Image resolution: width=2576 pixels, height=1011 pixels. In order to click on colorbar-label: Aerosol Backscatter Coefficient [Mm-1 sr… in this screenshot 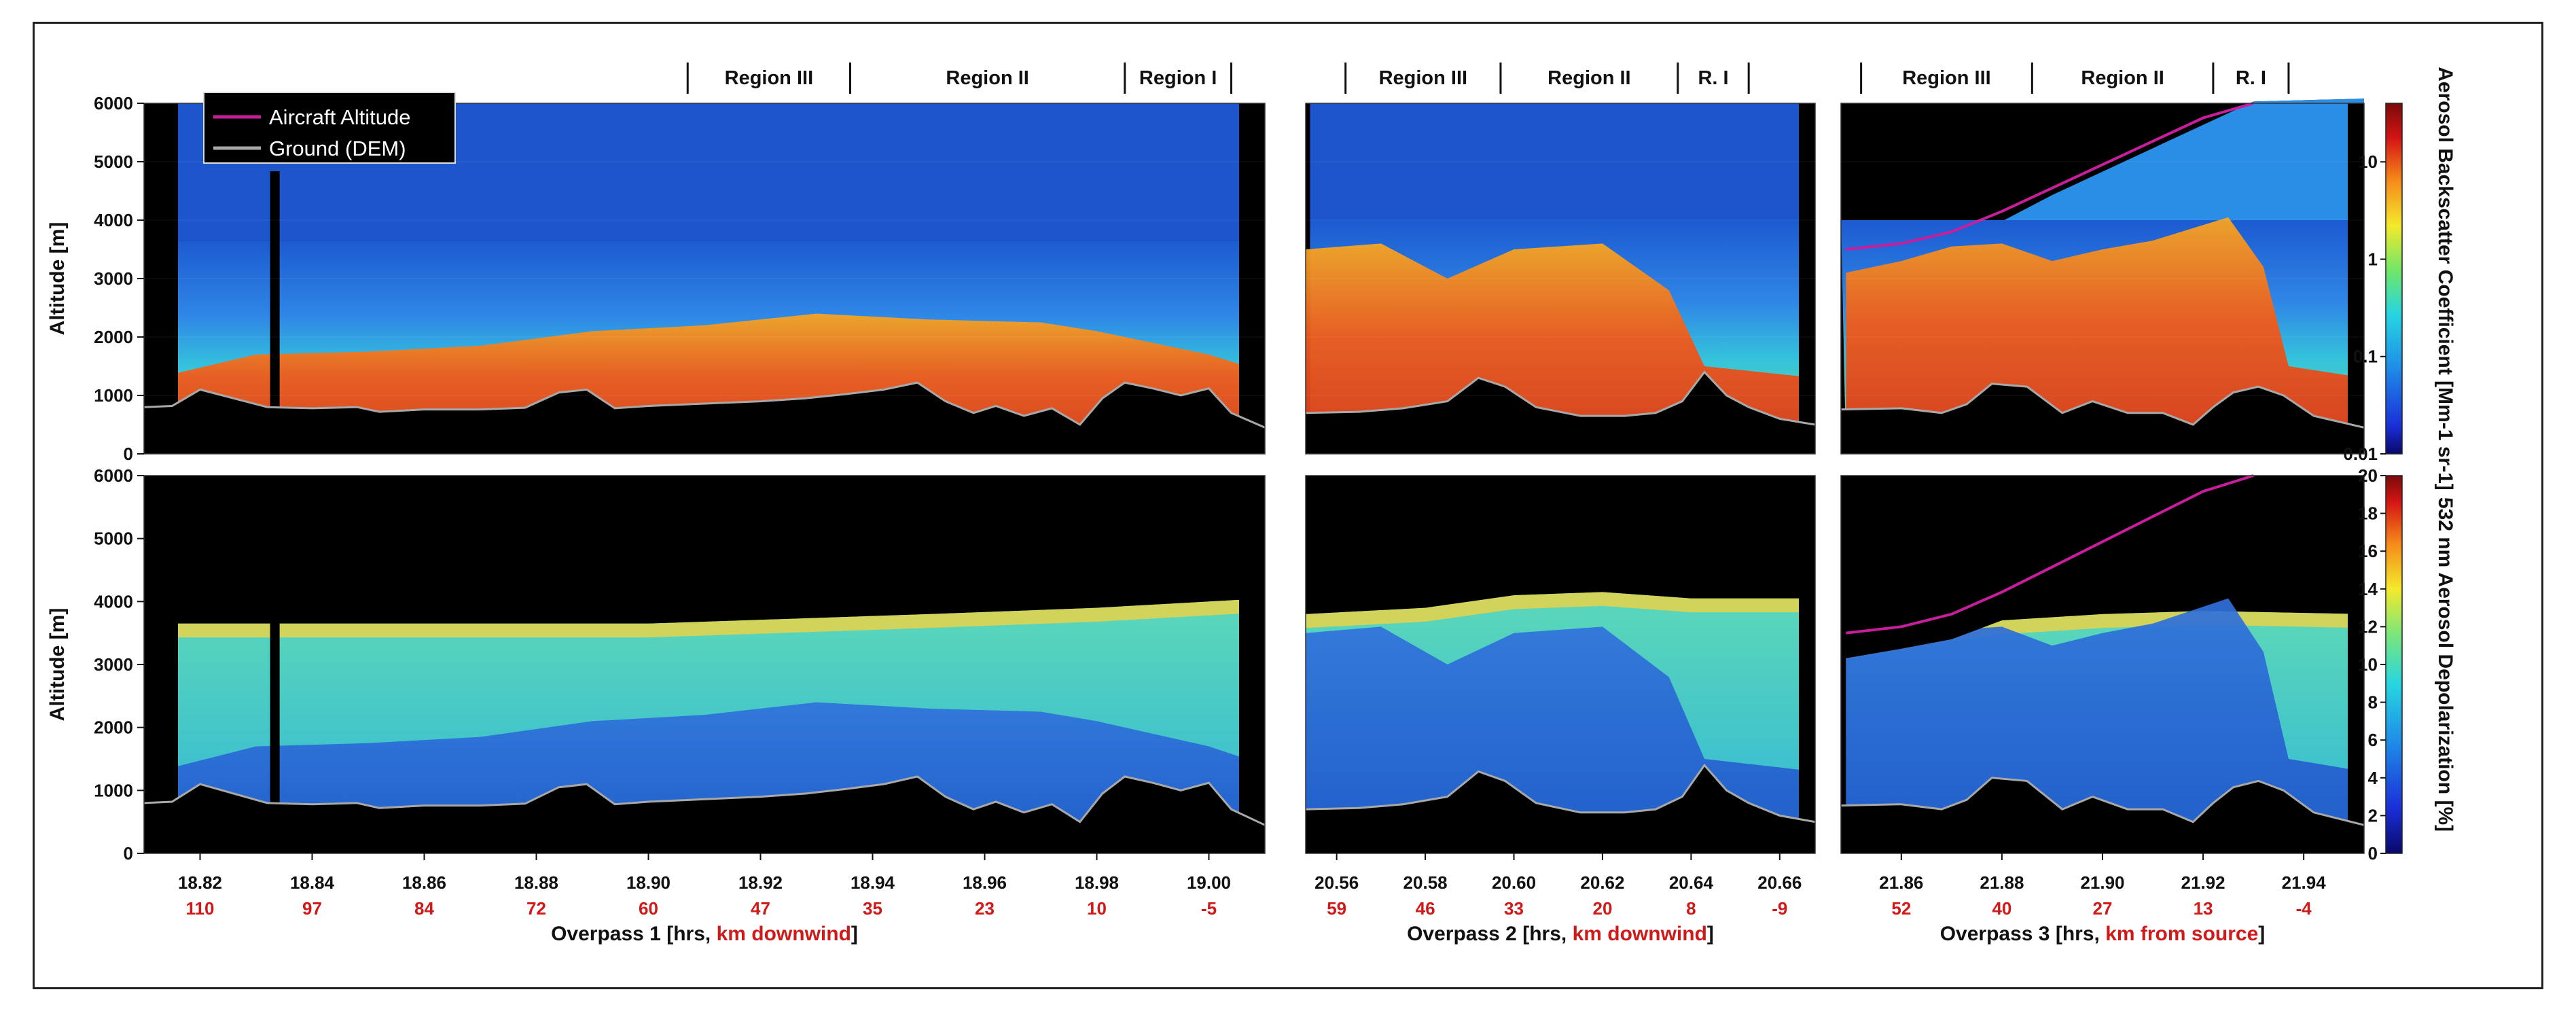, I will do `click(2445, 279)`.